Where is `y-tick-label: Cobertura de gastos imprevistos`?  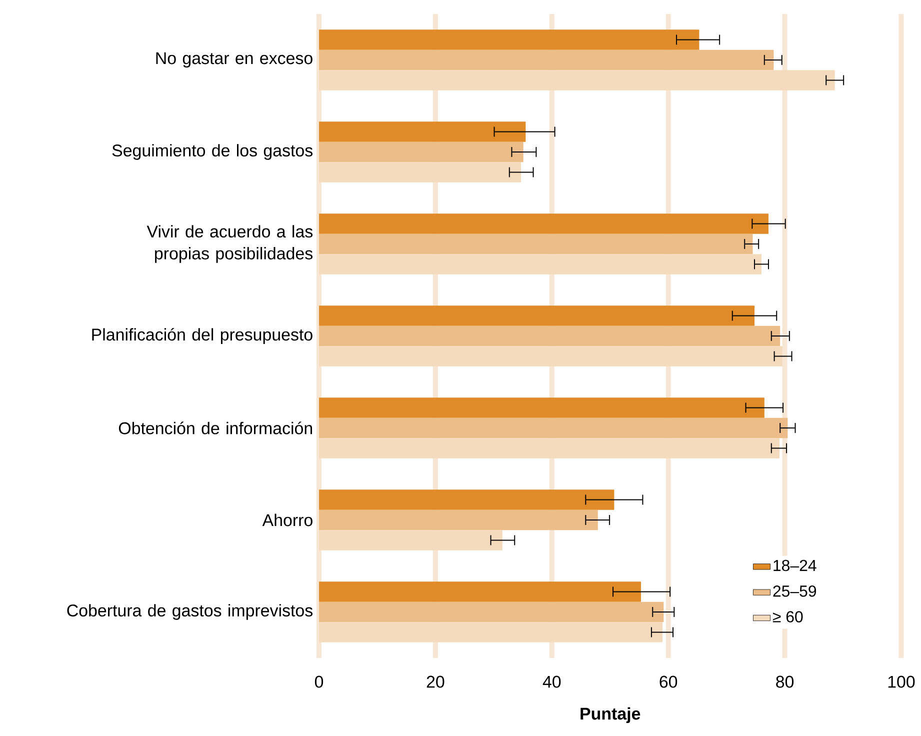 y-tick-label: Cobertura de gastos imprevistos is located at coordinates (189, 612).